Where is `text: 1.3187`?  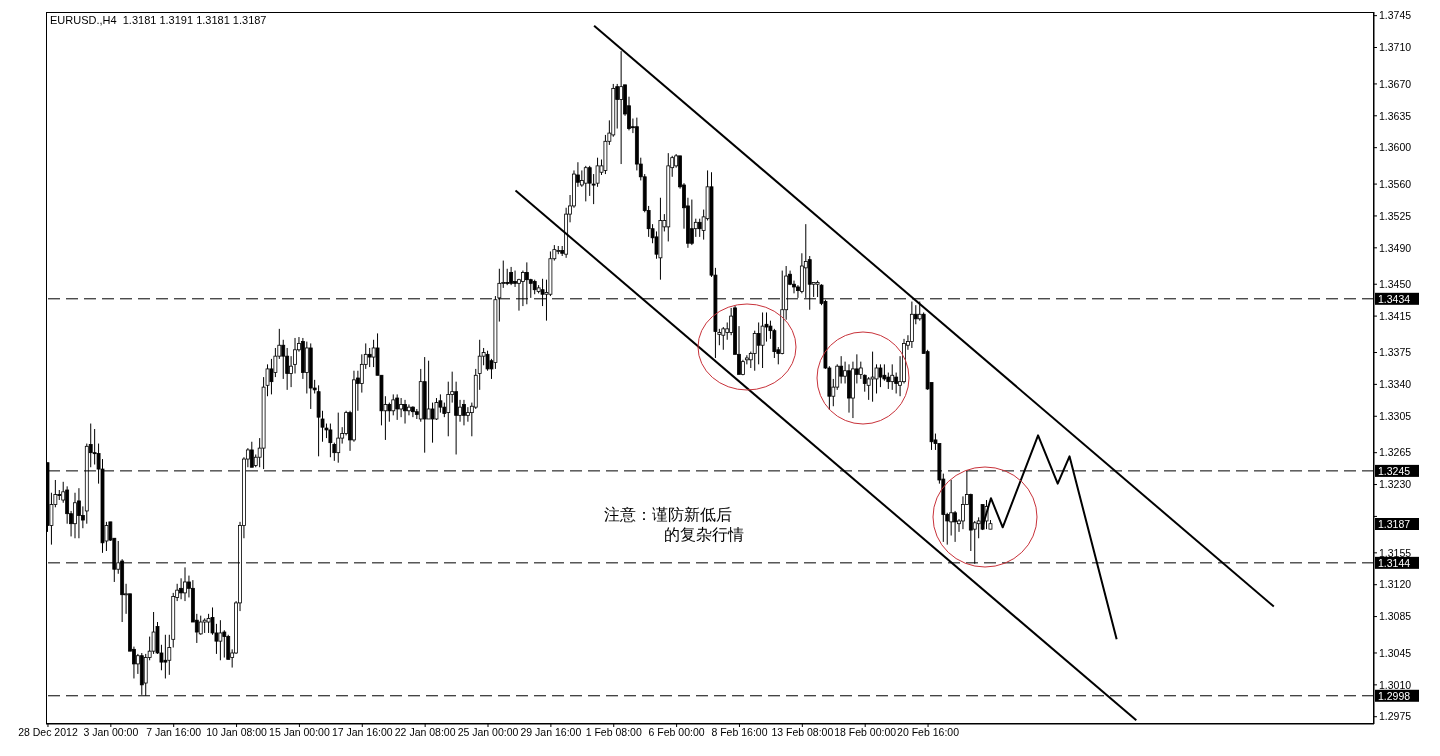
text: 1.3187 is located at coordinates (1397, 524).